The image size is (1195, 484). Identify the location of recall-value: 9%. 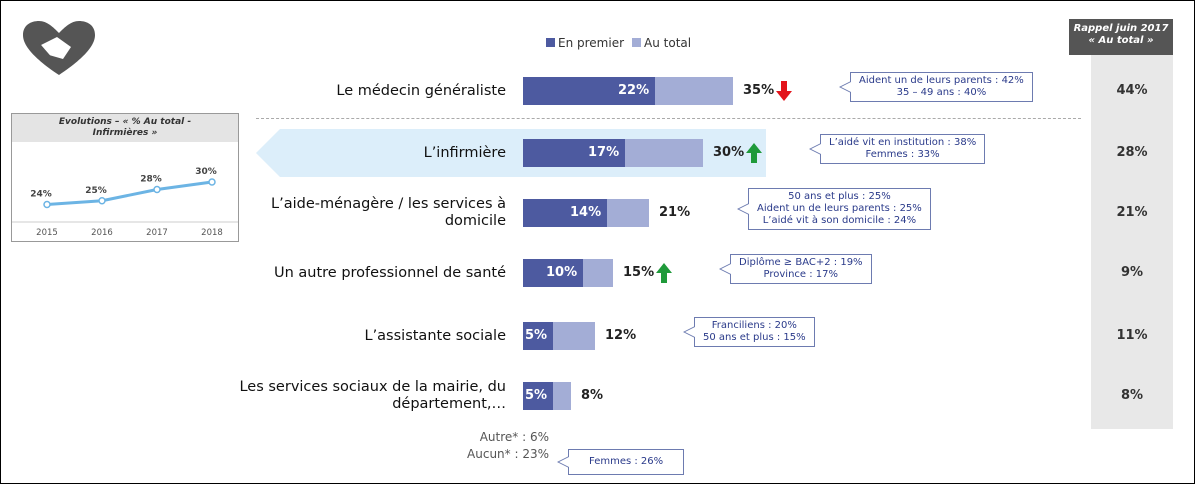
(1132, 272).